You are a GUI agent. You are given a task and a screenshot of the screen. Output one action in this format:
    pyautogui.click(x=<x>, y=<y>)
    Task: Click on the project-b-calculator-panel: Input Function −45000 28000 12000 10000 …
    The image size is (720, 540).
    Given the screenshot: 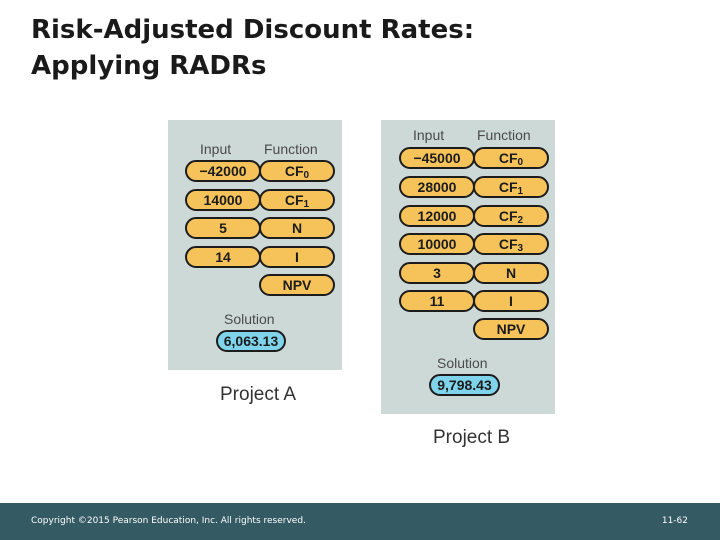 What is the action you would take?
    pyautogui.click(x=468, y=267)
    